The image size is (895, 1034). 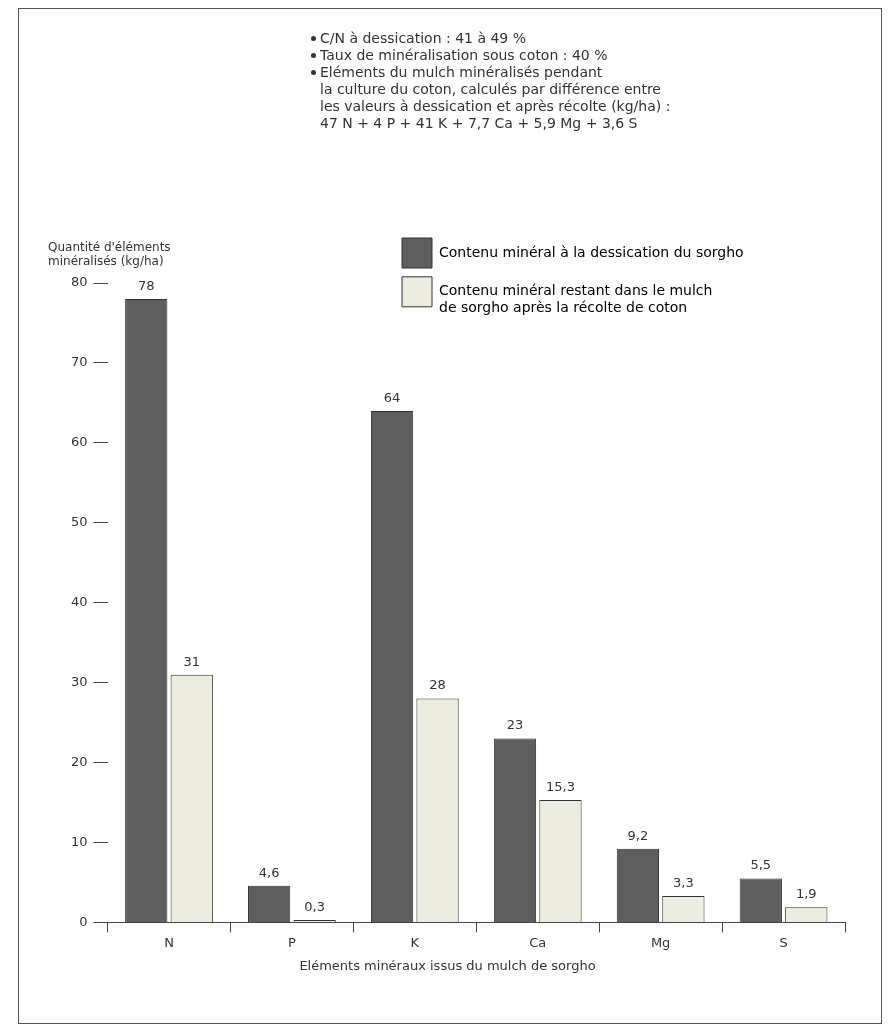 I want to click on data-label: 78, so click(x=146, y=285).